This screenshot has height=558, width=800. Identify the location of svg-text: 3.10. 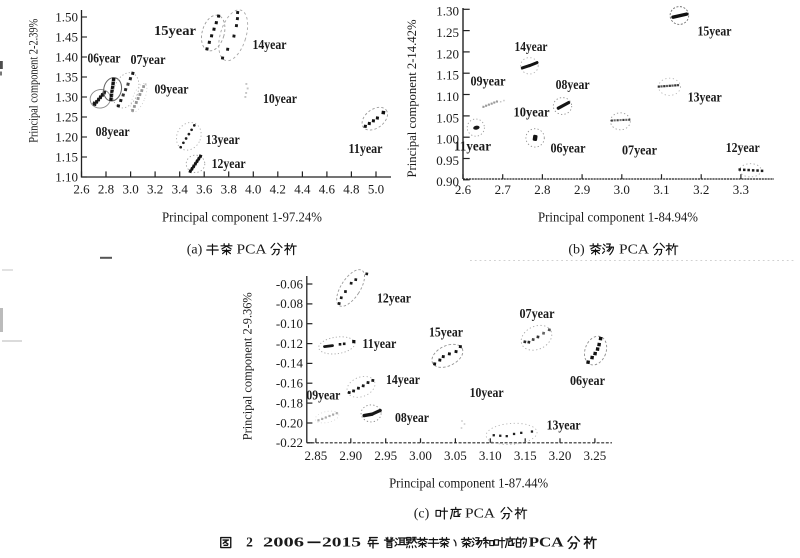
(490, 455).